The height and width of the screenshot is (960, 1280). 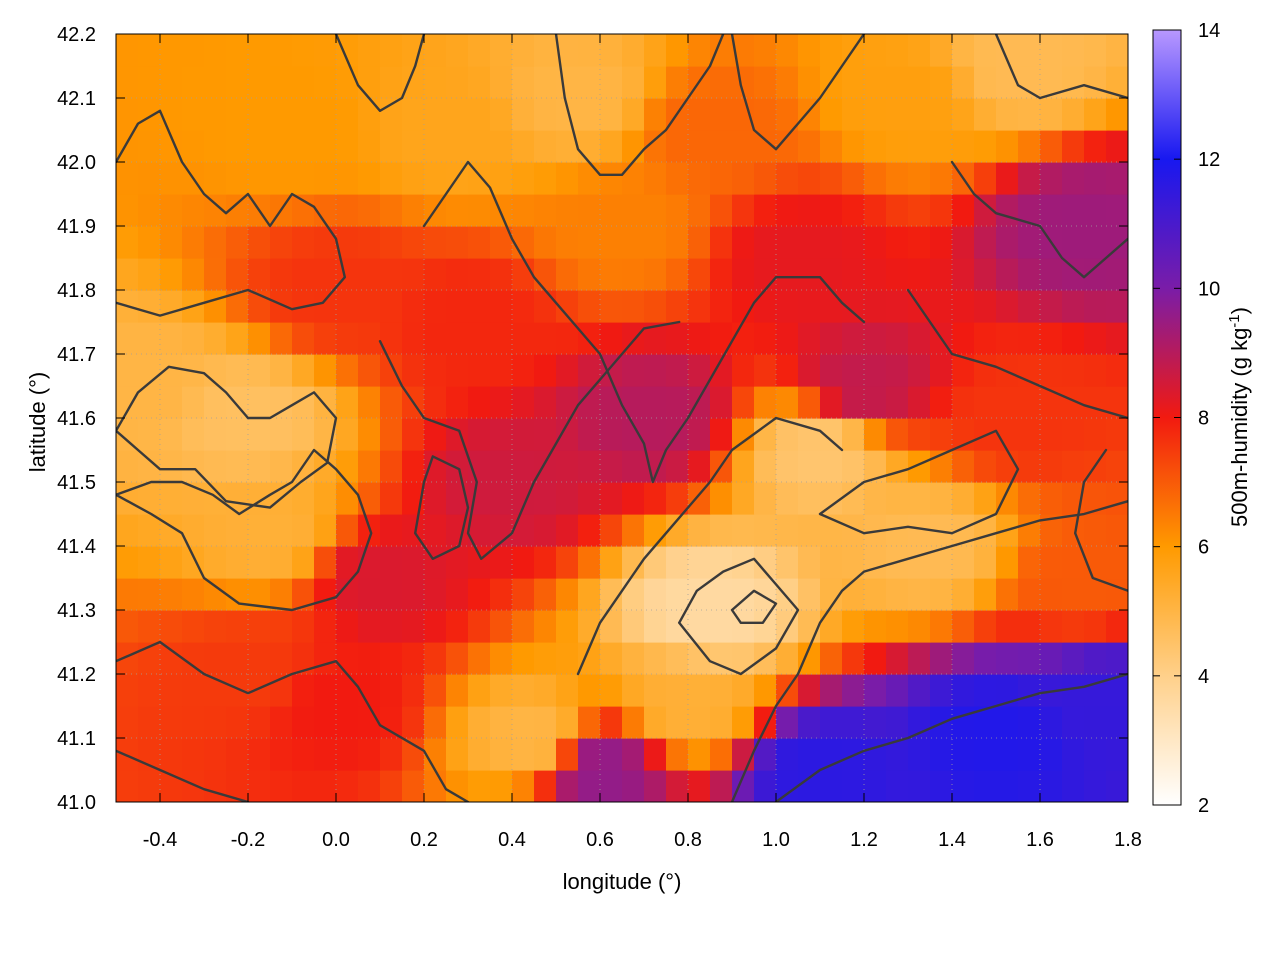 I want to click on x-tick-label: 0.6, so click(x=600, y=840).